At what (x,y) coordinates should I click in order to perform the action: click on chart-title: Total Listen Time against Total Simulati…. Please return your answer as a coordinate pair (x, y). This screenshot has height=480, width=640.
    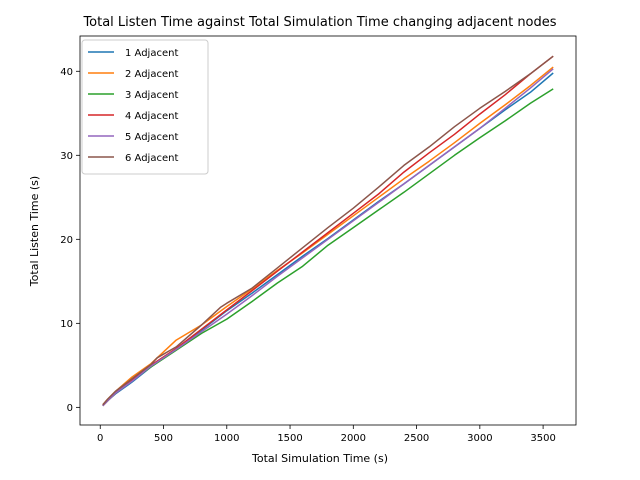
    Looking at the image, I should click on (319, 22).